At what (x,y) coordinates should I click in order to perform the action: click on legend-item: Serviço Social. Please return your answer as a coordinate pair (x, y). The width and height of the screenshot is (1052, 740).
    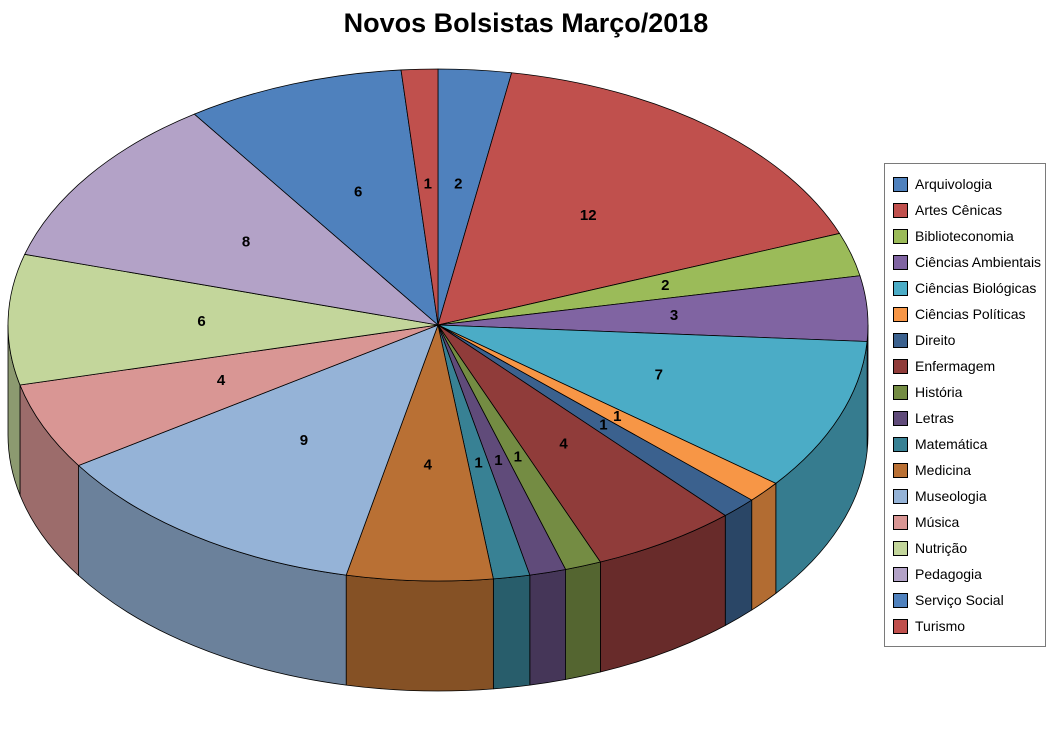
    Looking at the image, I should click on (966, 600).